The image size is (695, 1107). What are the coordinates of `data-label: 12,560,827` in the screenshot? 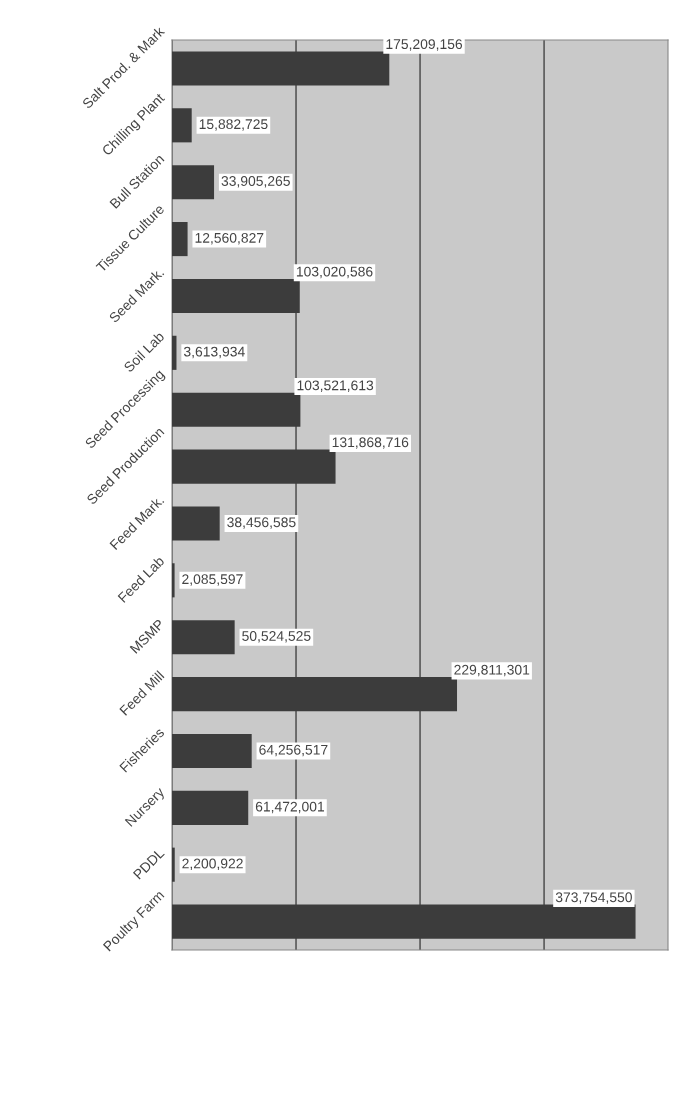 It's located at (229, 238).